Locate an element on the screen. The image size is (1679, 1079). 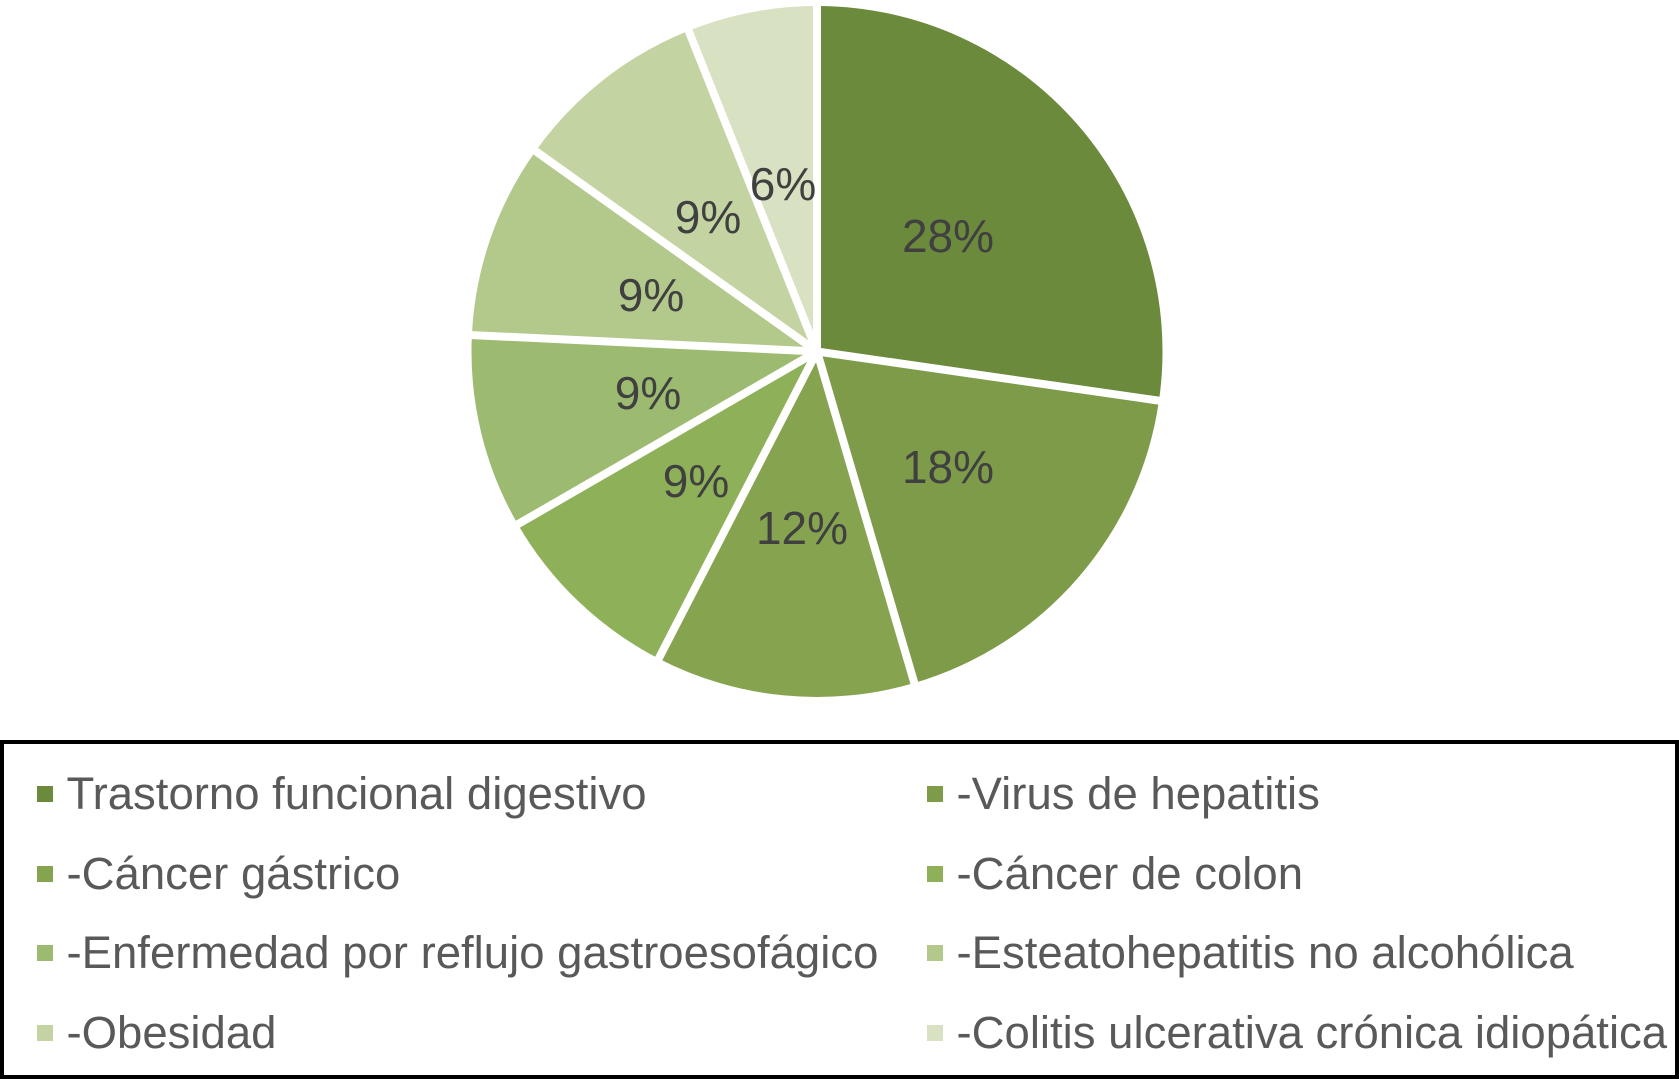
svg-text: 12% is located at coordinates (802, 528).